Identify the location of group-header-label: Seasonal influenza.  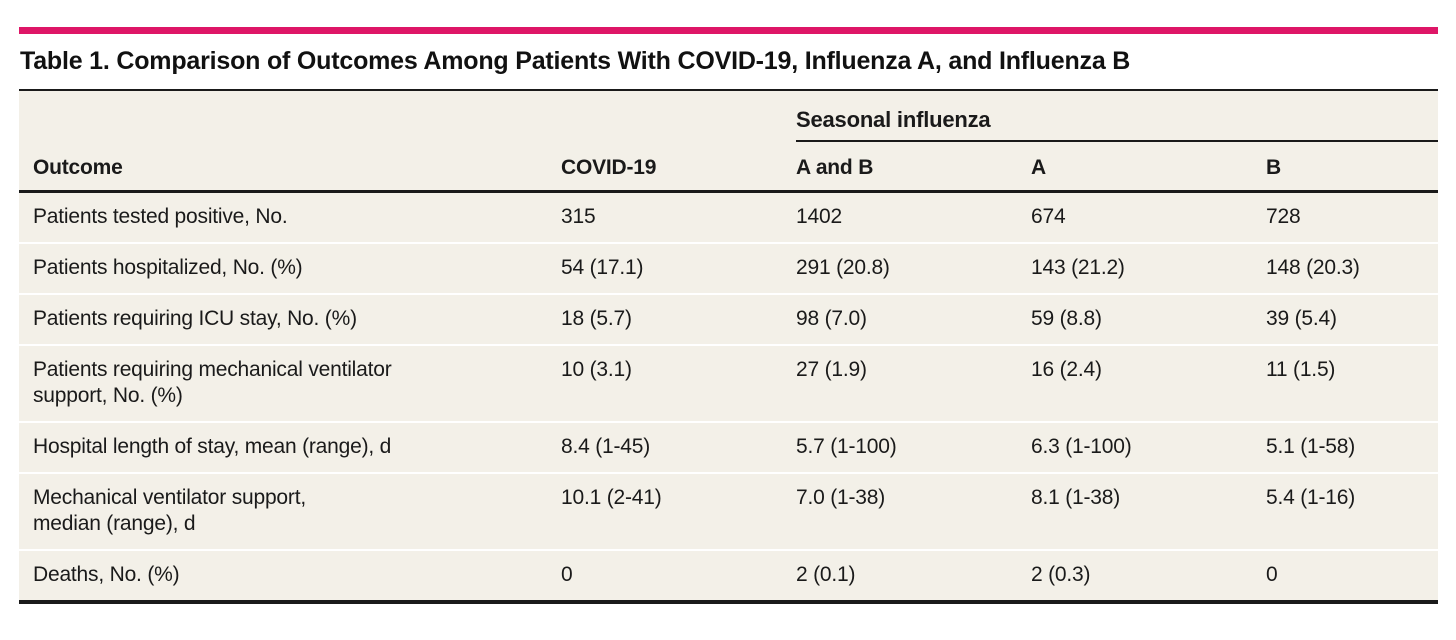
(1117, 124).